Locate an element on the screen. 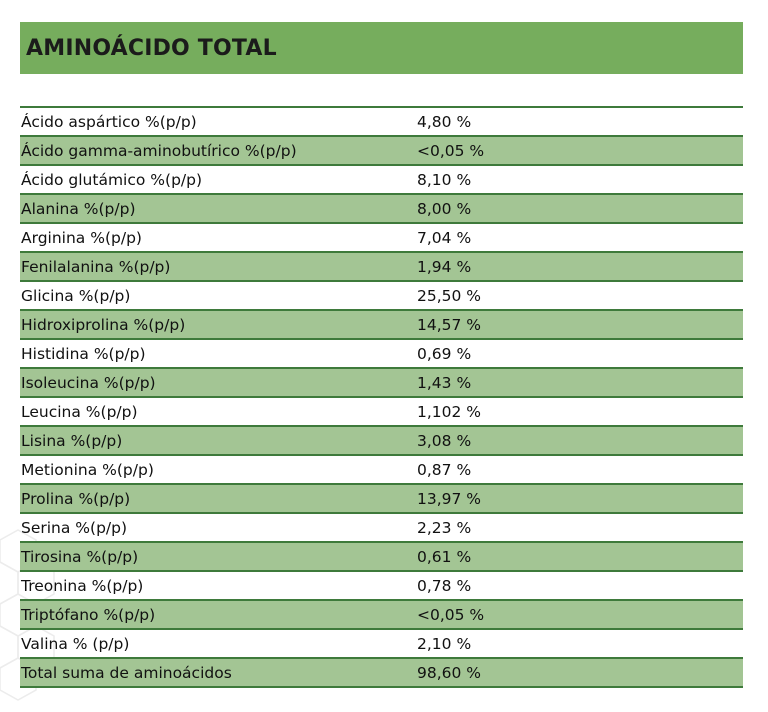 Image resolution: width=768 pixels, height=712 pixels. amino-acid-value: 3,08 % is located at coordinates (444, 440).